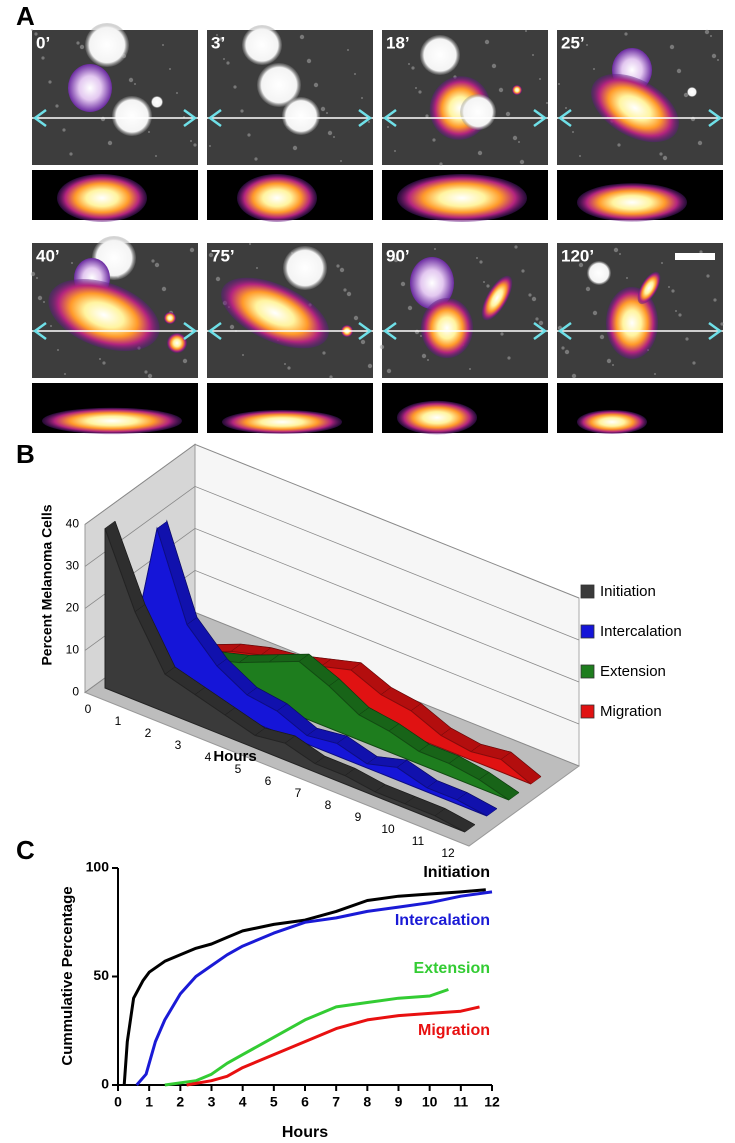  Describe the element at coordinates (208, 757) in the screenshot. I see `x-tick-label: 4` at that location.